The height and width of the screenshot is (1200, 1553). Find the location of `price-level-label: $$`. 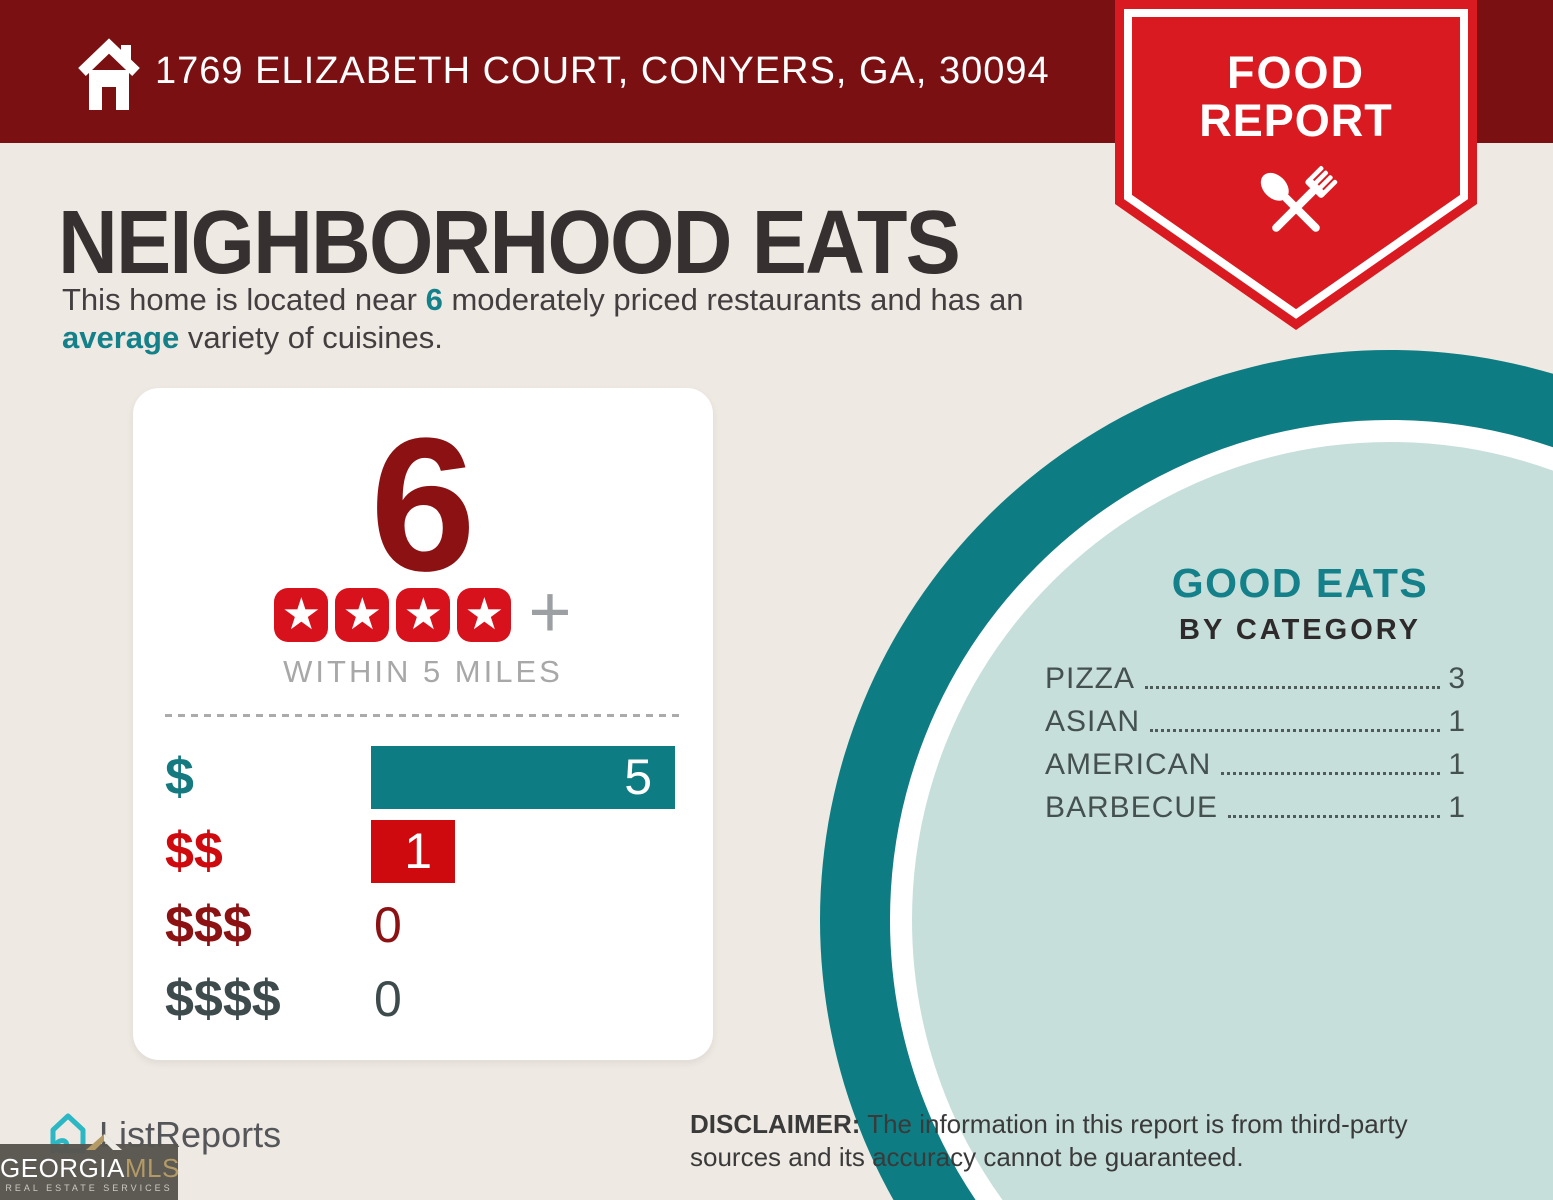

price-level-label: $$ is located at coordinates (194, 851).